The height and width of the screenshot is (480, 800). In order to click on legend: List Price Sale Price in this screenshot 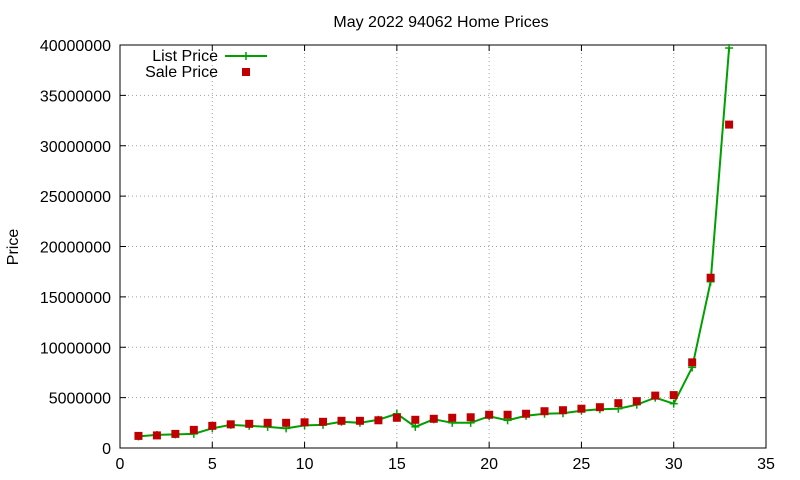, I will do `click(206, 64)`.